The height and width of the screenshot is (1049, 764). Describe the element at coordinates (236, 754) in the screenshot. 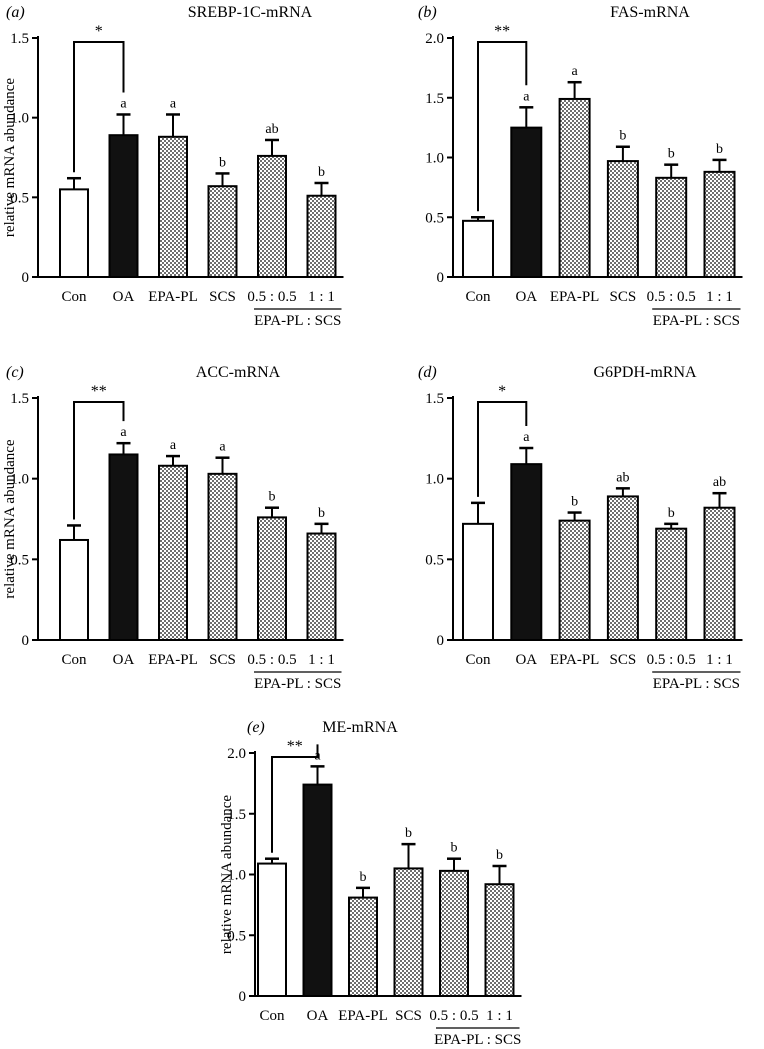

I see `y-tick-label: 2.0` at that location.